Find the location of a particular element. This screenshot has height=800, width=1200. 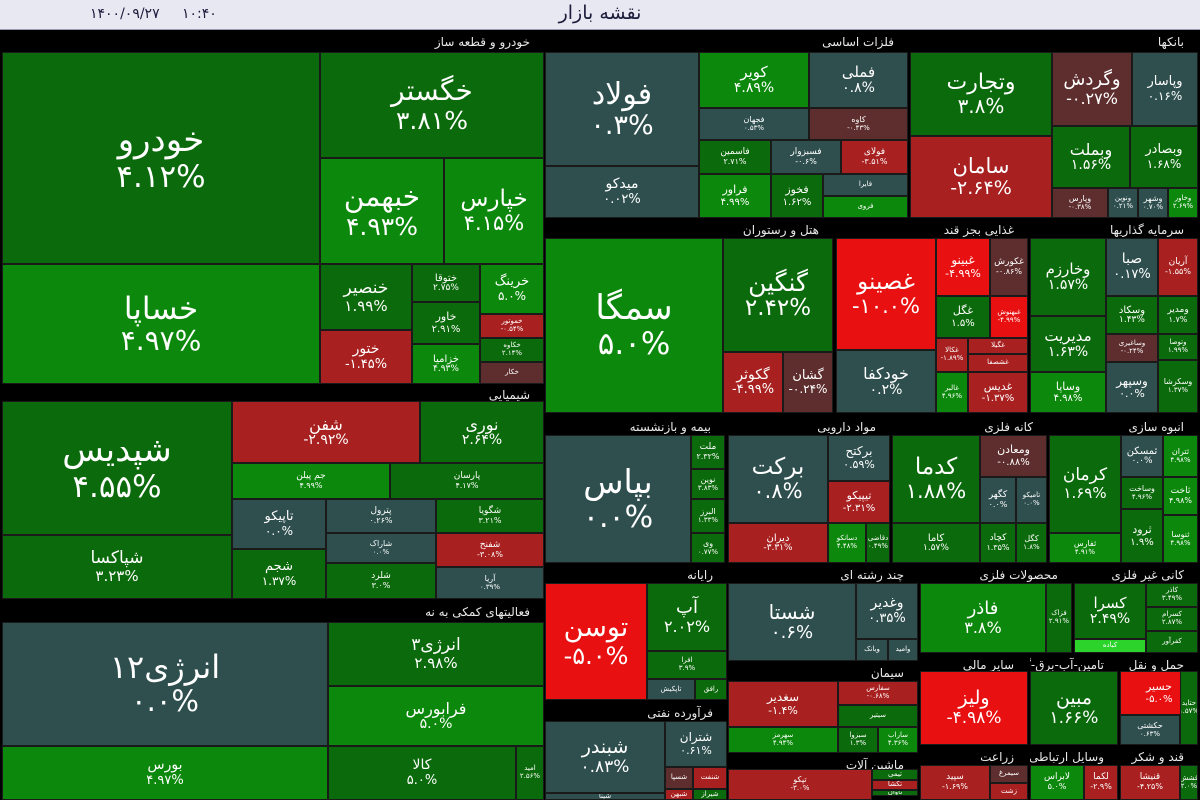

stock-tile-toosa: ثنوسا ۴.۹۸% is located at coordinates (1180, 539).